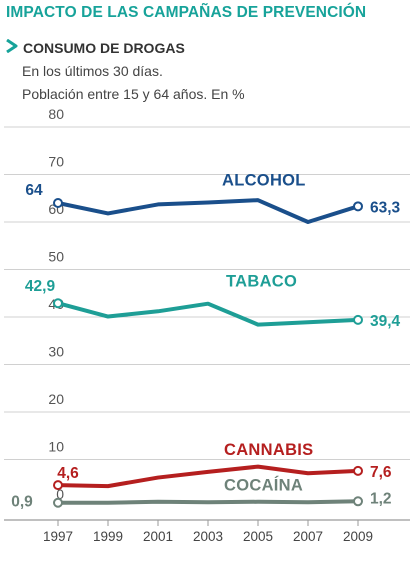  I want to click on y-tick-label: 30, so click(56, 352).